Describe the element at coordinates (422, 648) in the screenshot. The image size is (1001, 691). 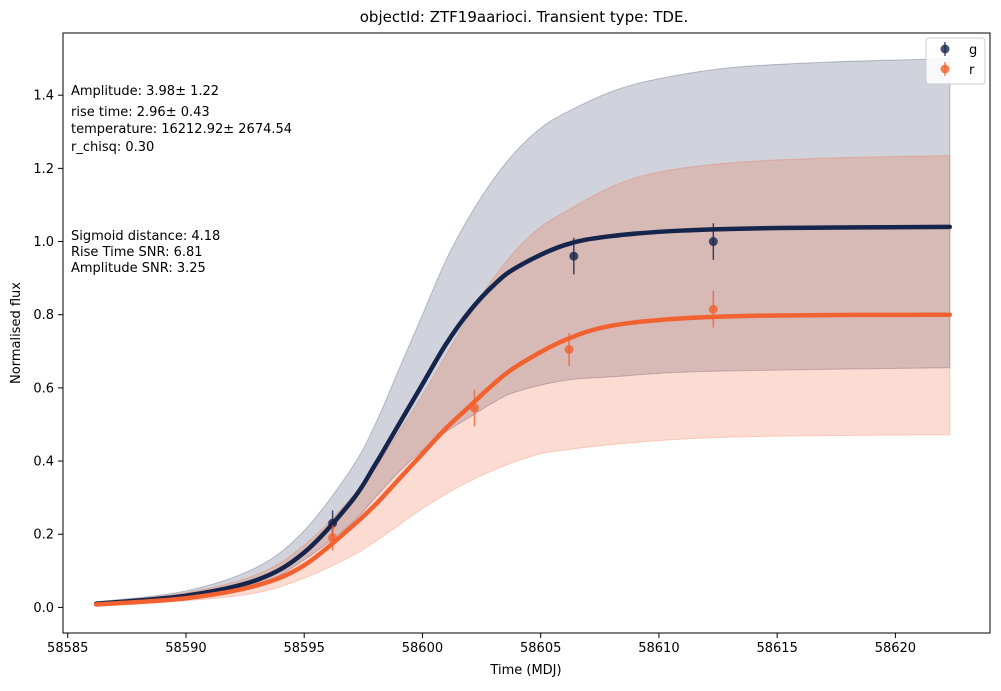
I see `x-tick-label: 58600` at that location.